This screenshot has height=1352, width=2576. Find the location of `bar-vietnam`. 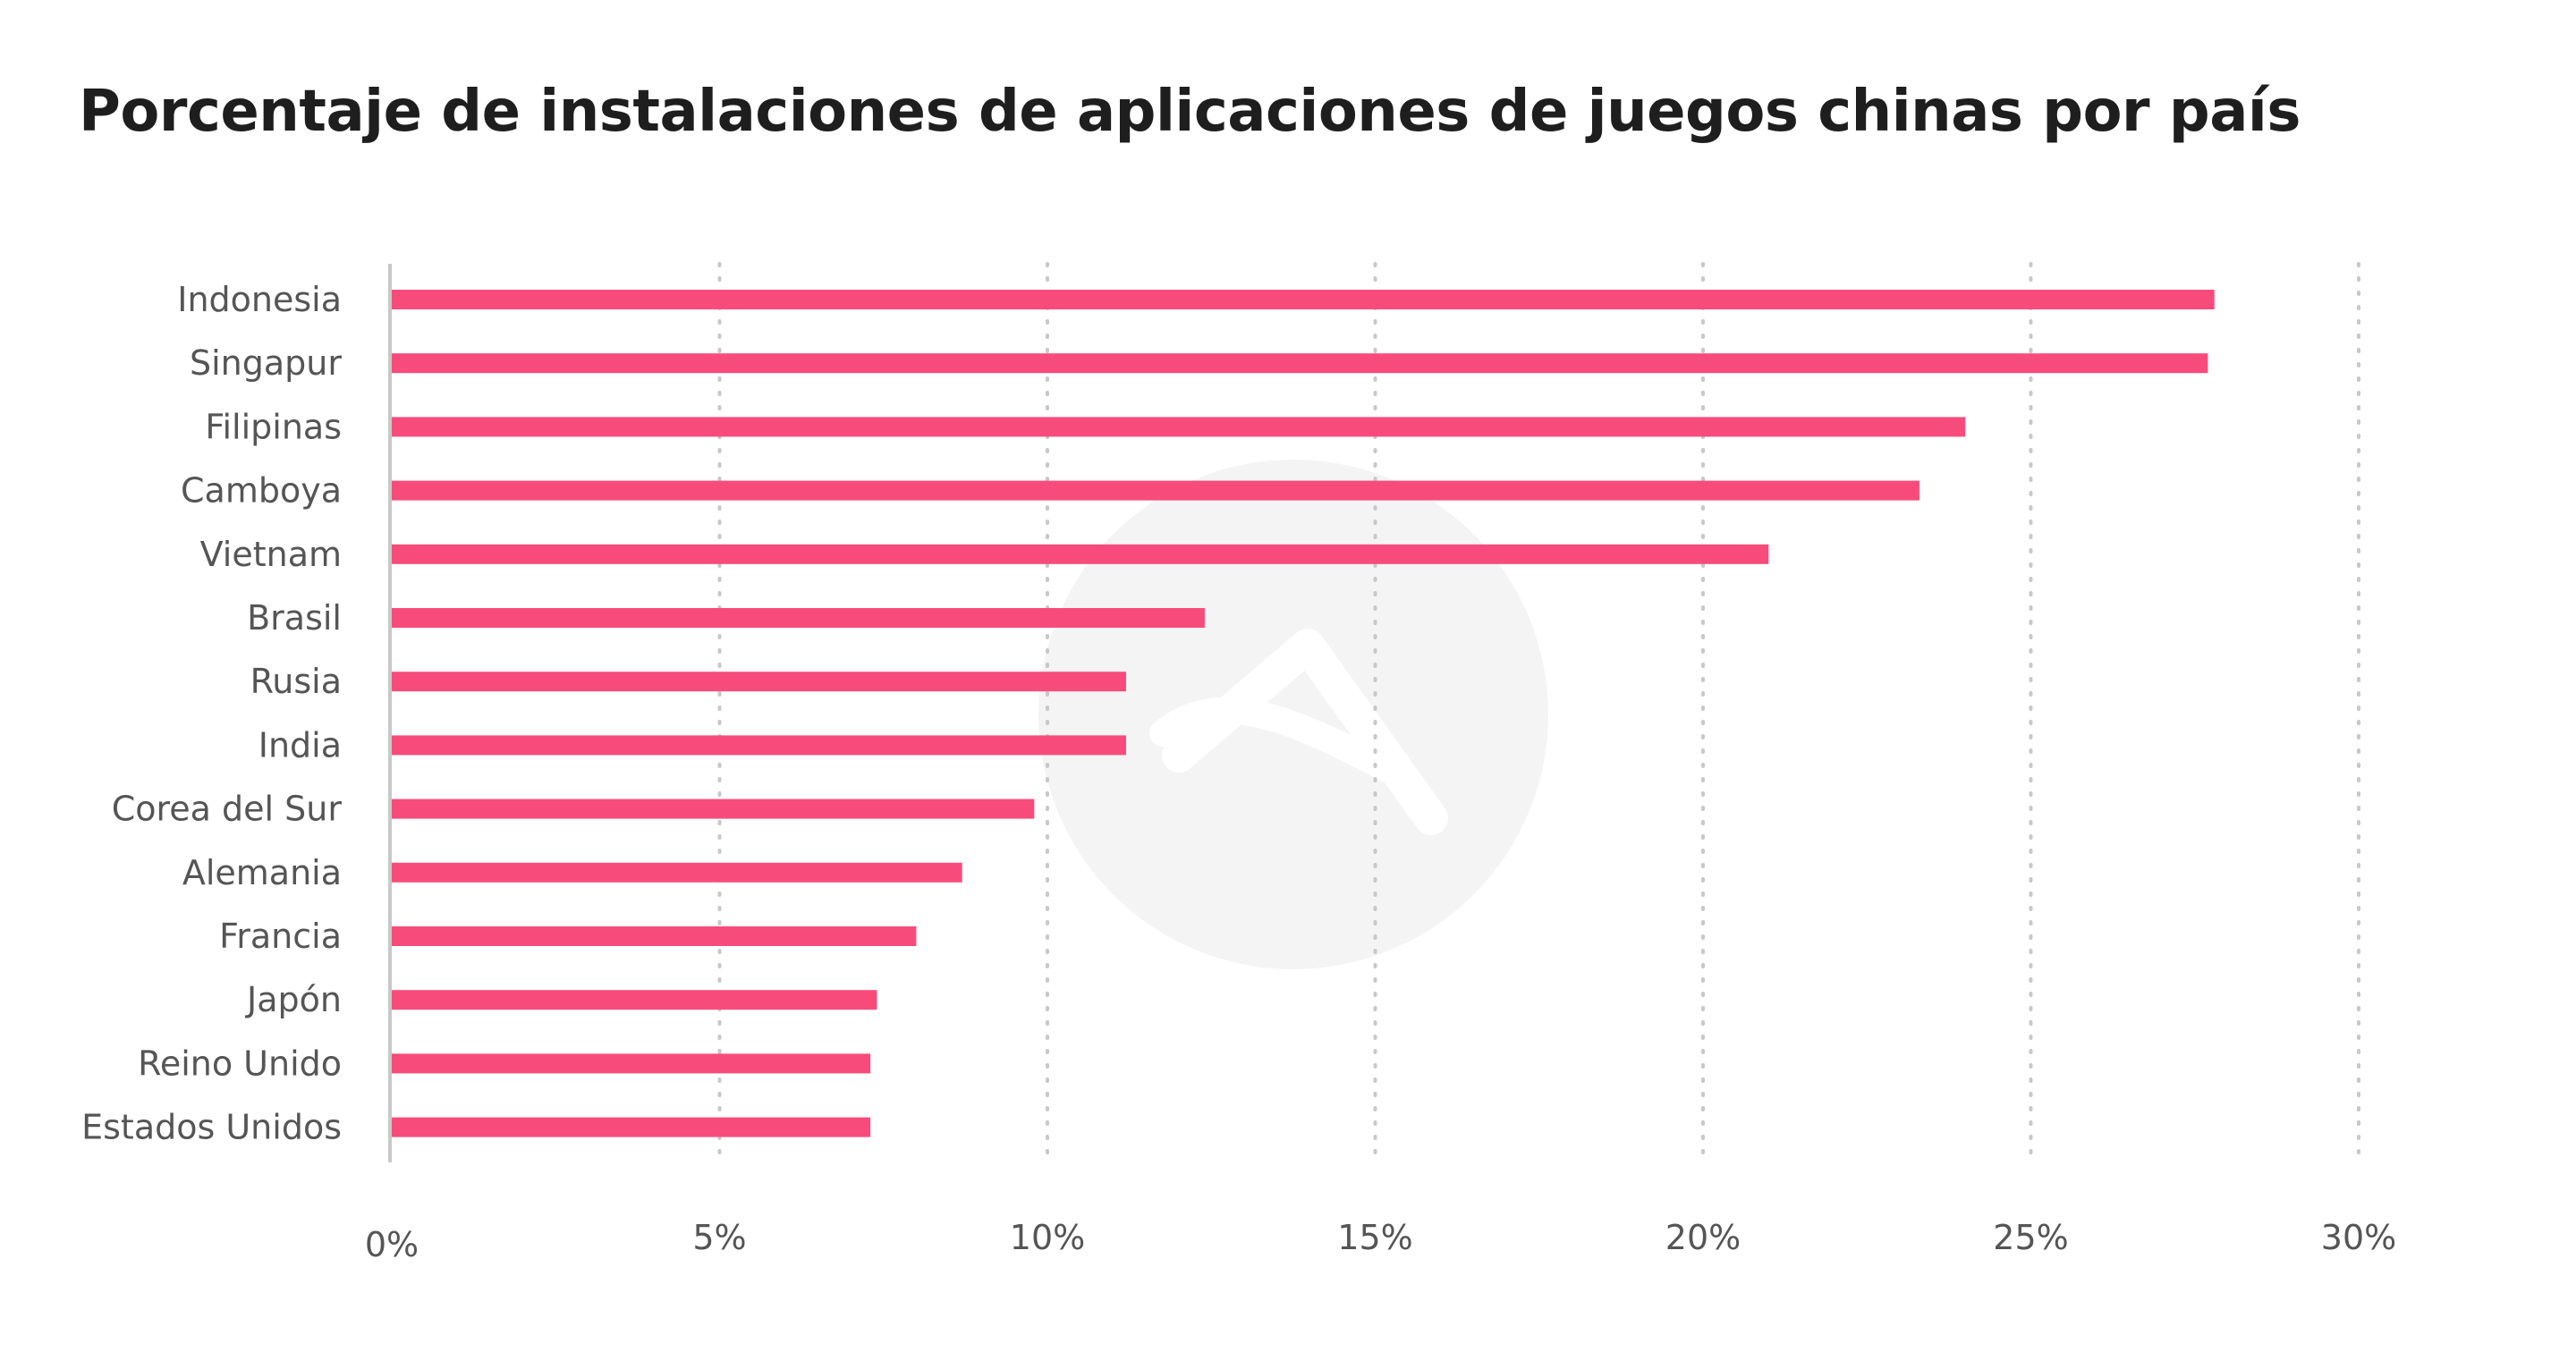

bar-vietnam is located at coordinates (1080, 554).